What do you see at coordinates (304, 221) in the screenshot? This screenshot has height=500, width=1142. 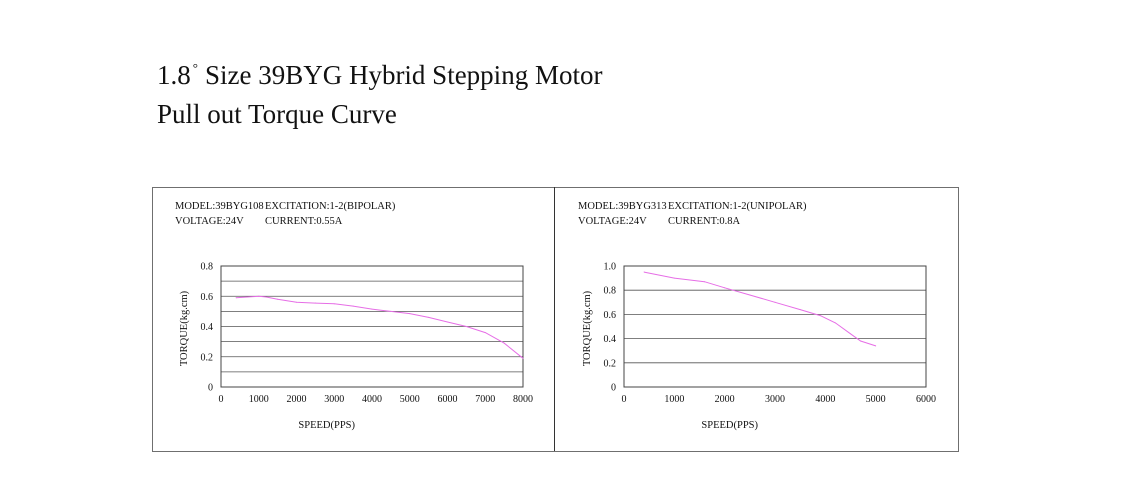 I see `current-label: CURRENT:0.55A` at bounding box center [304, 221].